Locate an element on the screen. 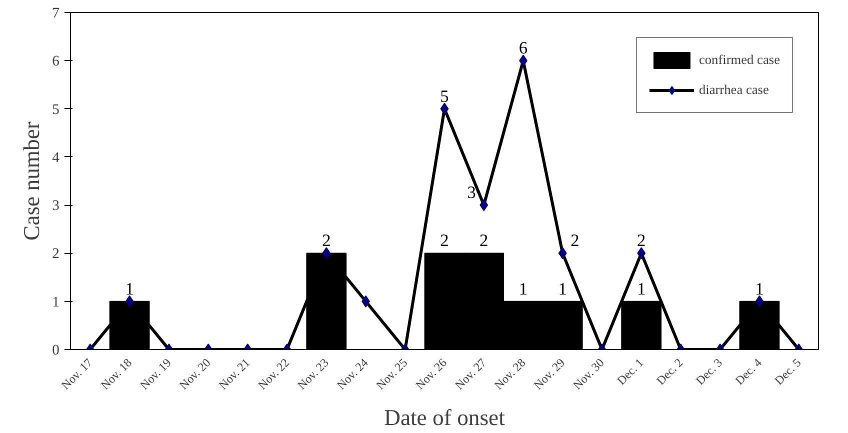  y-tick-label: 0 is located at coordinates (56, 350).